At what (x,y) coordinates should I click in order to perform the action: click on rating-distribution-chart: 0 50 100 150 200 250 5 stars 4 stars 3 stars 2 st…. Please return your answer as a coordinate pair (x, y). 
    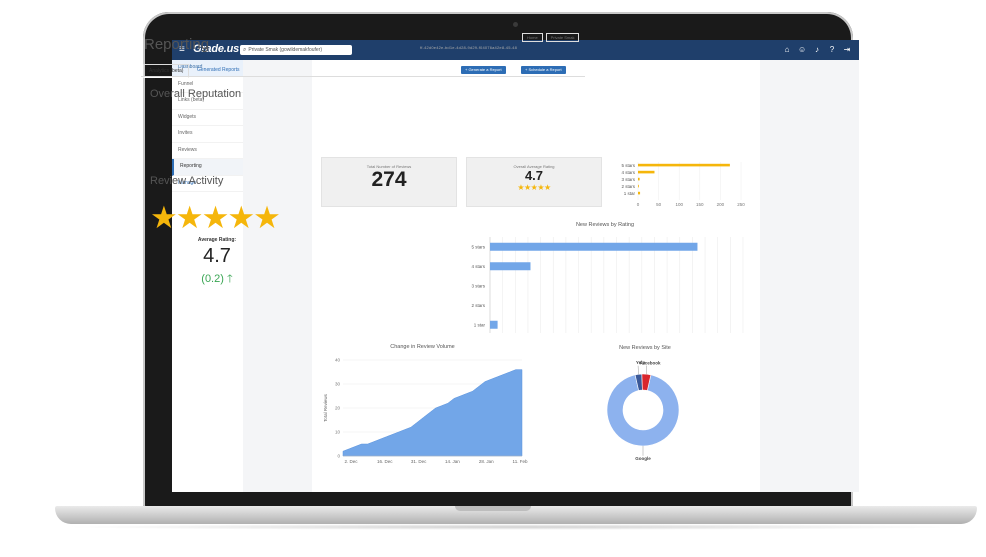
    Looking at the image, I should click on (683, 184).